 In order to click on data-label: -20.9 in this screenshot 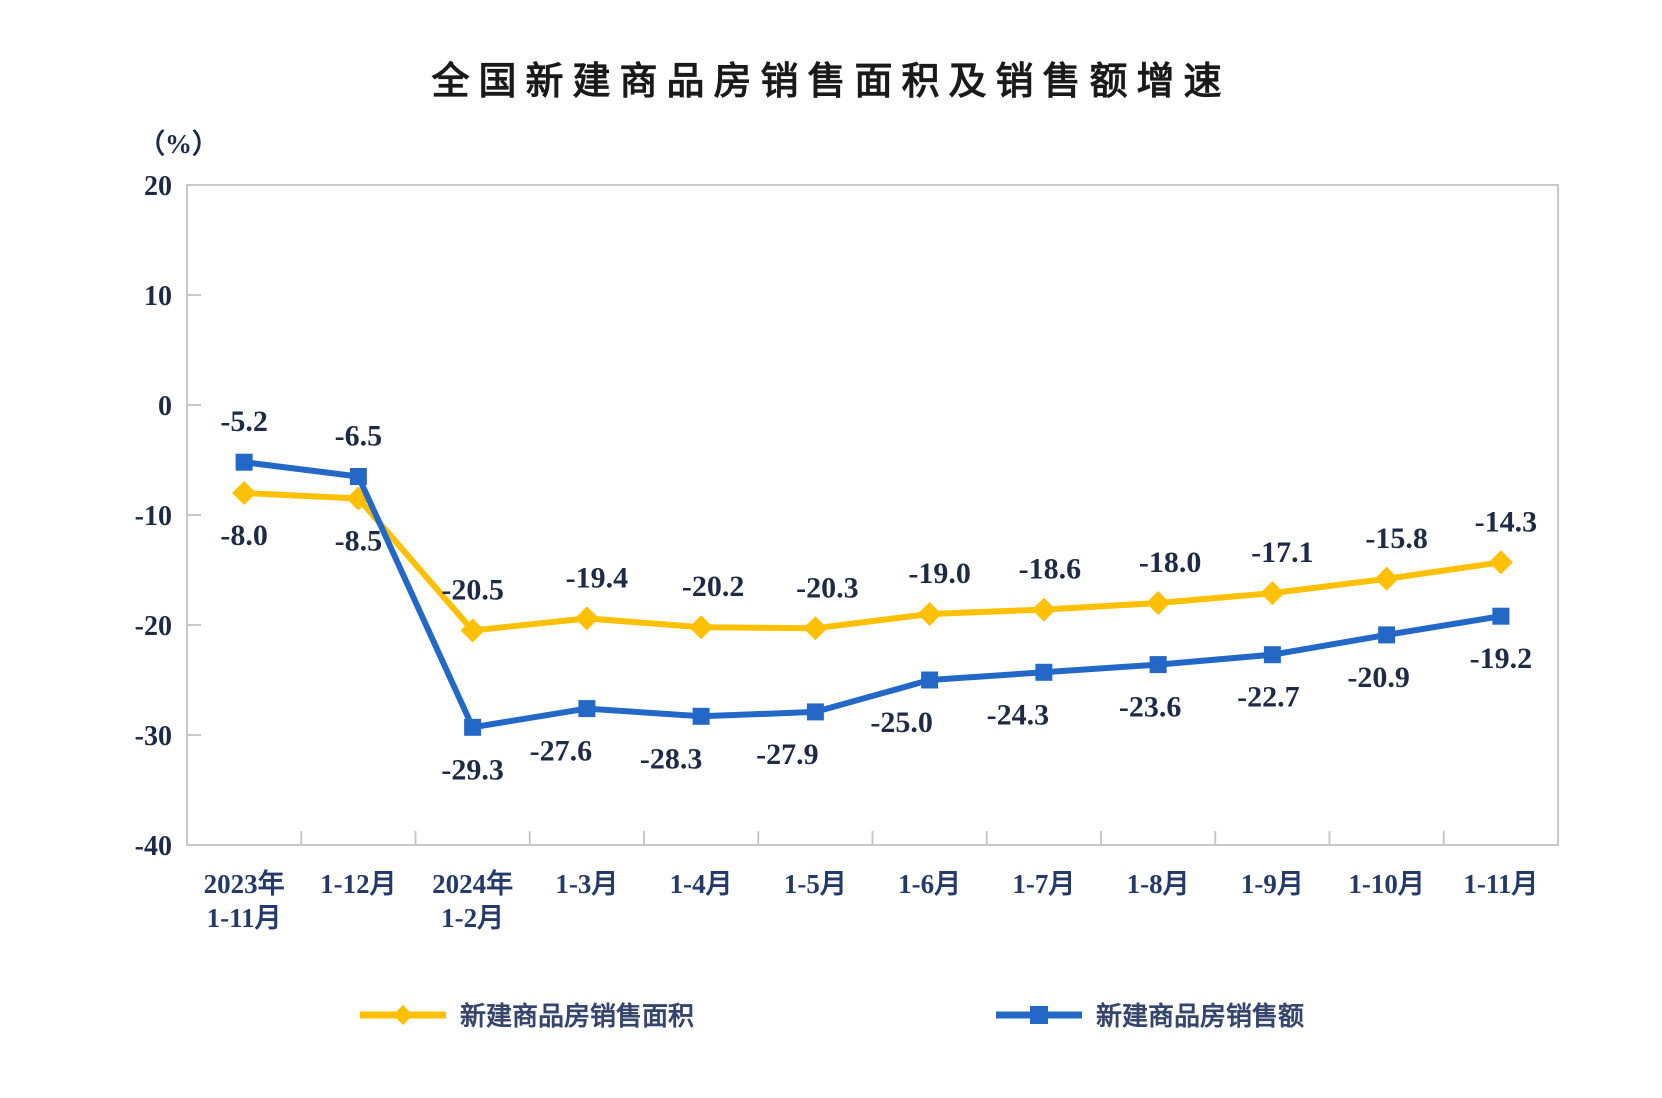, I will do `click(1378, 677)`.